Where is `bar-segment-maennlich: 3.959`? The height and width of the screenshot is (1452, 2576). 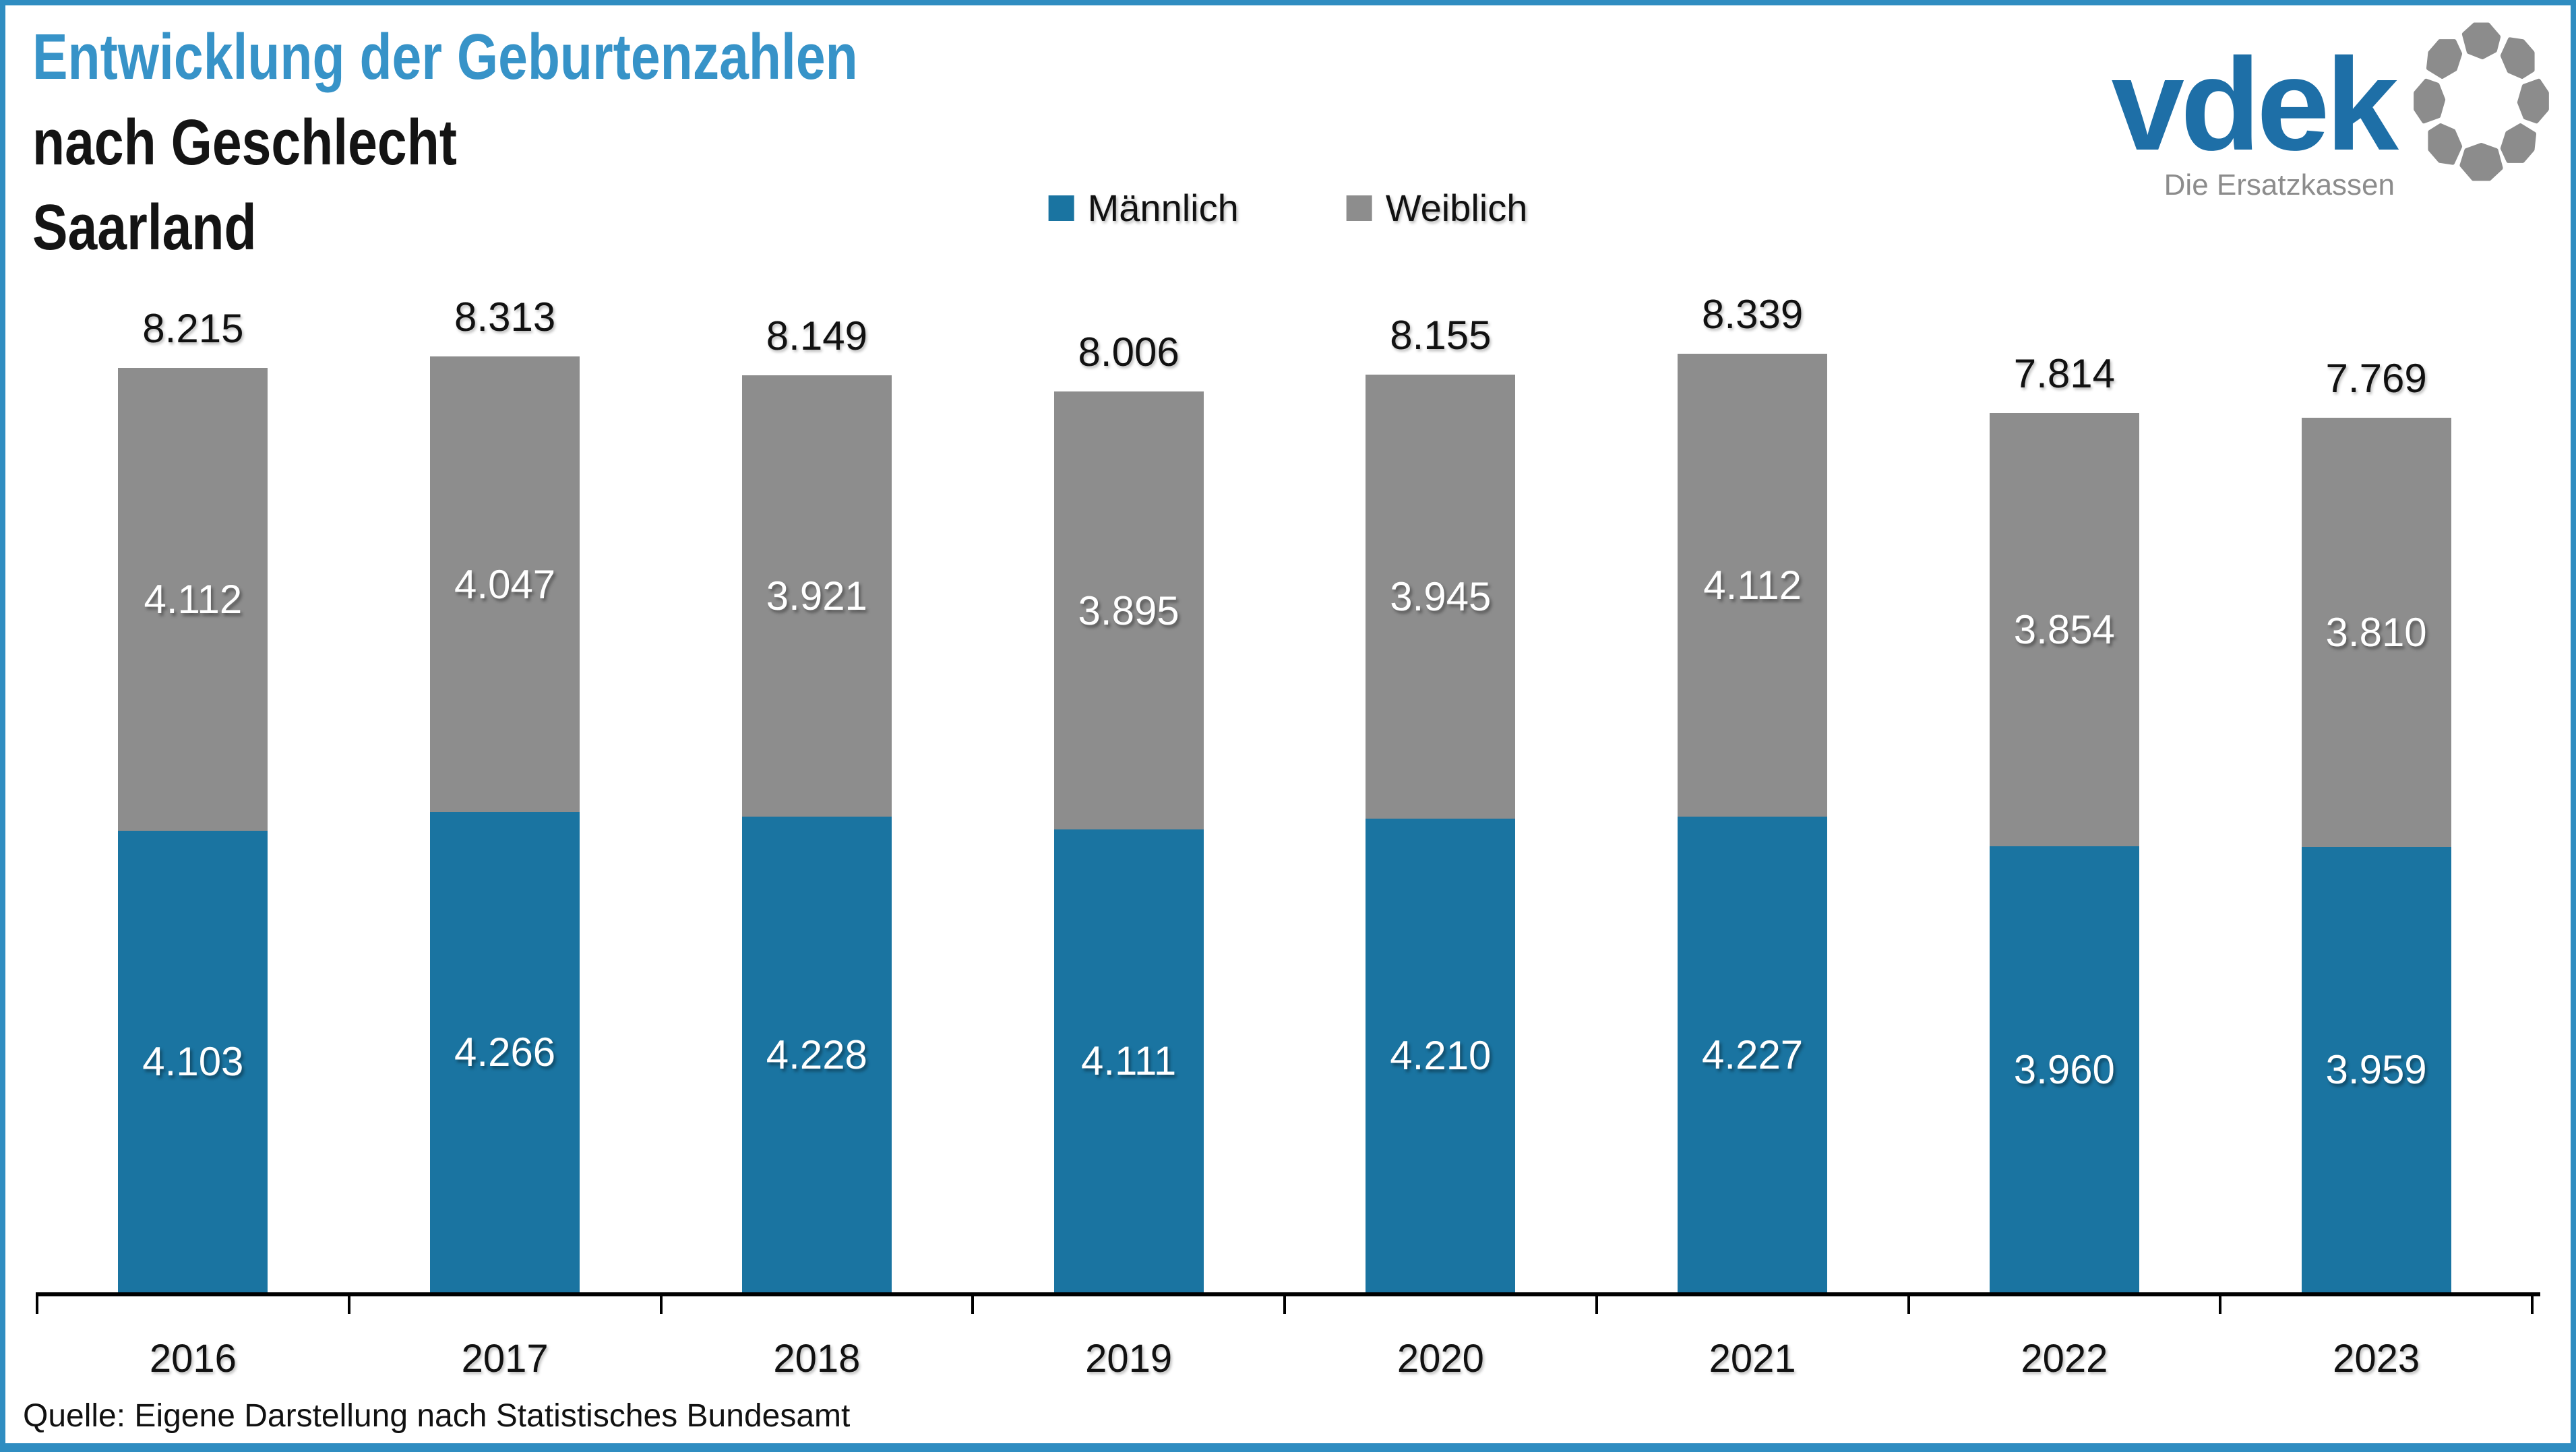
bar-segment-maennlich: 3.959 is located at coordinates (2376, 1069).